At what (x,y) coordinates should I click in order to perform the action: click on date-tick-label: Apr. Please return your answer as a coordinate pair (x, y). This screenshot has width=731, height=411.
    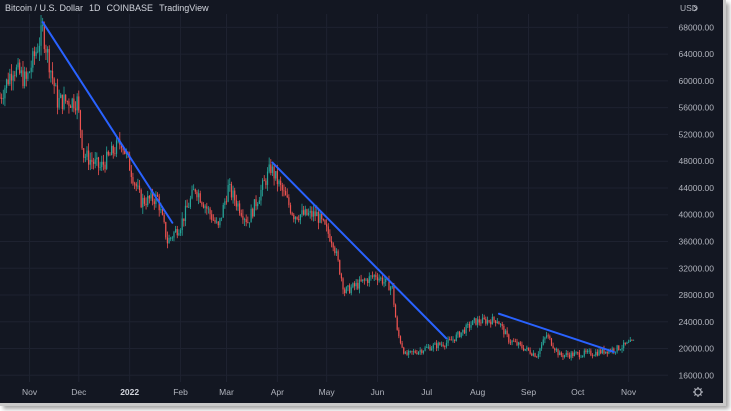
    Looking at the image, I should click on (277, 392).